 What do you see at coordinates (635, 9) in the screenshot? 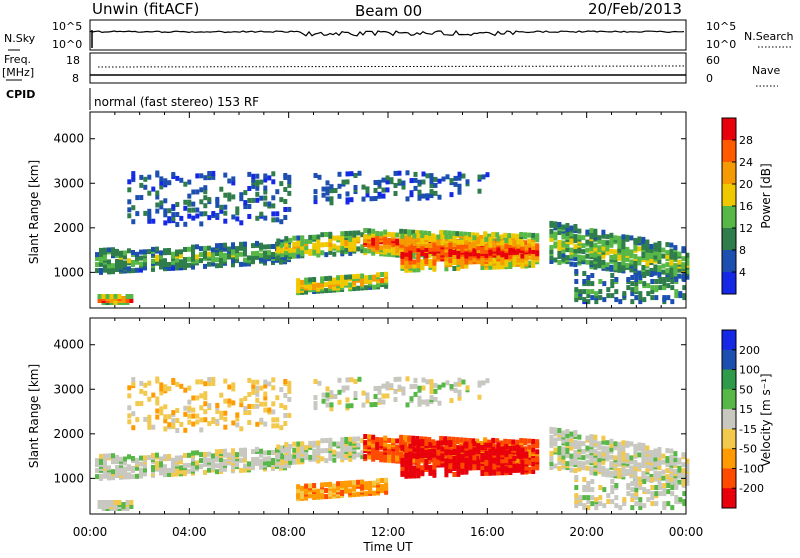
I see `date-title: 20/Feb/2013` at bounding box center [635, 9].